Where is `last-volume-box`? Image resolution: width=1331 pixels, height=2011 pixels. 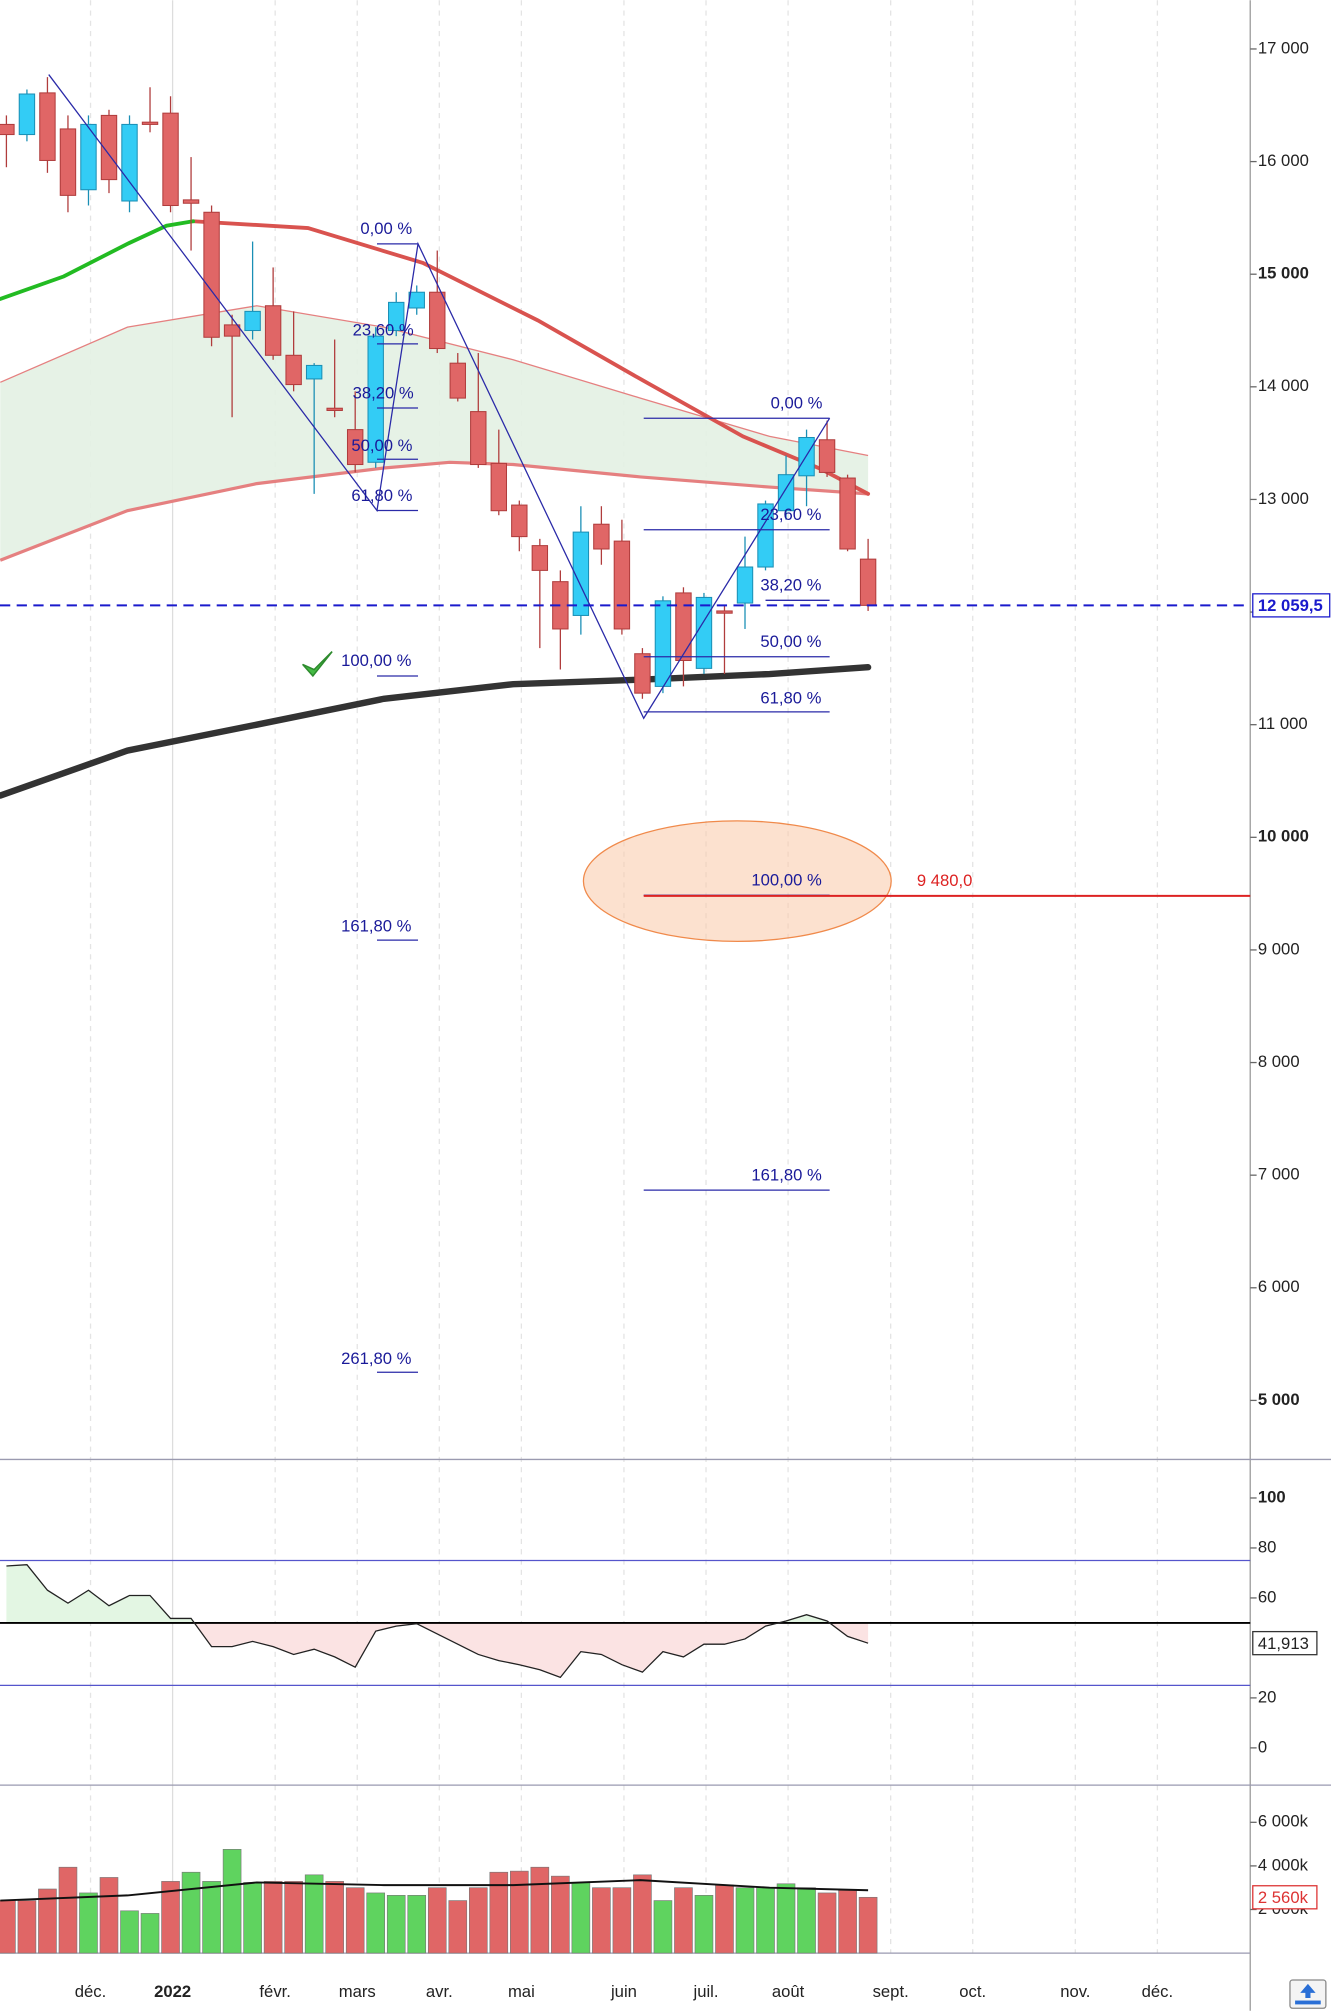 last-volume-box is located at coordinates (1285, 1897).